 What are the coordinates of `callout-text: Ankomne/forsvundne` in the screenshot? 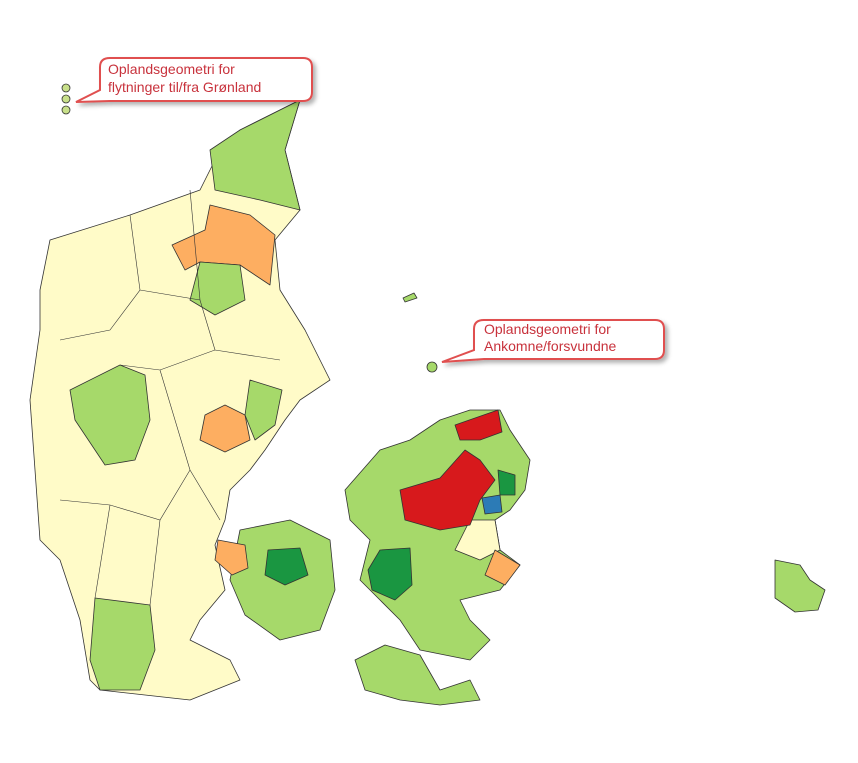 It's located at (550, 346).